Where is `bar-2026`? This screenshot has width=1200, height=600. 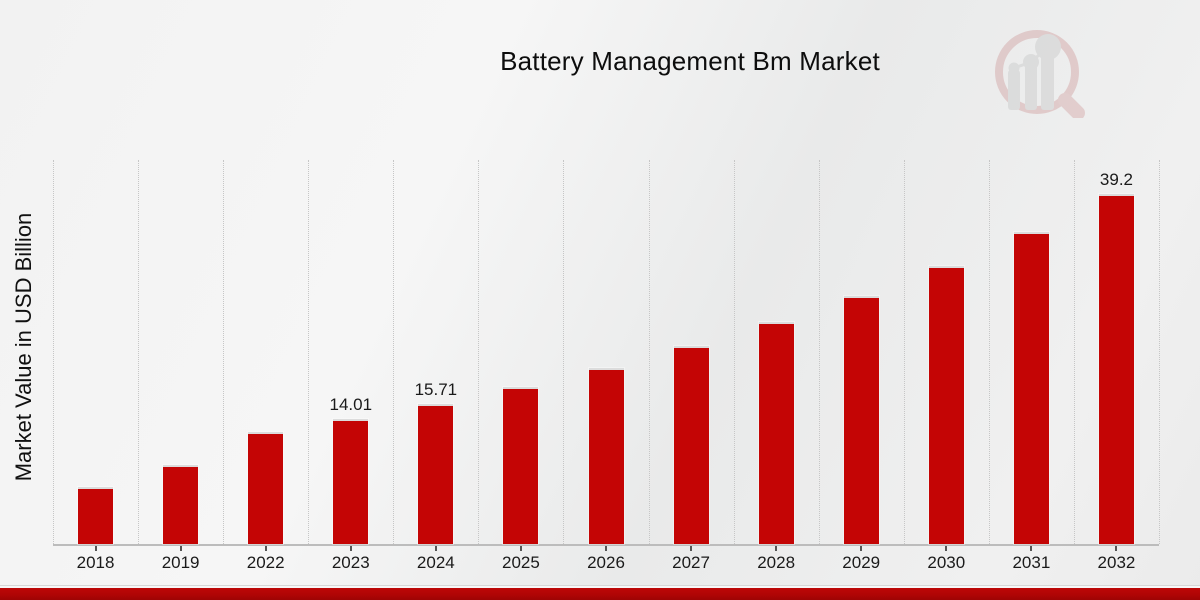
bar-2026 is located at coordinates (606, 455).